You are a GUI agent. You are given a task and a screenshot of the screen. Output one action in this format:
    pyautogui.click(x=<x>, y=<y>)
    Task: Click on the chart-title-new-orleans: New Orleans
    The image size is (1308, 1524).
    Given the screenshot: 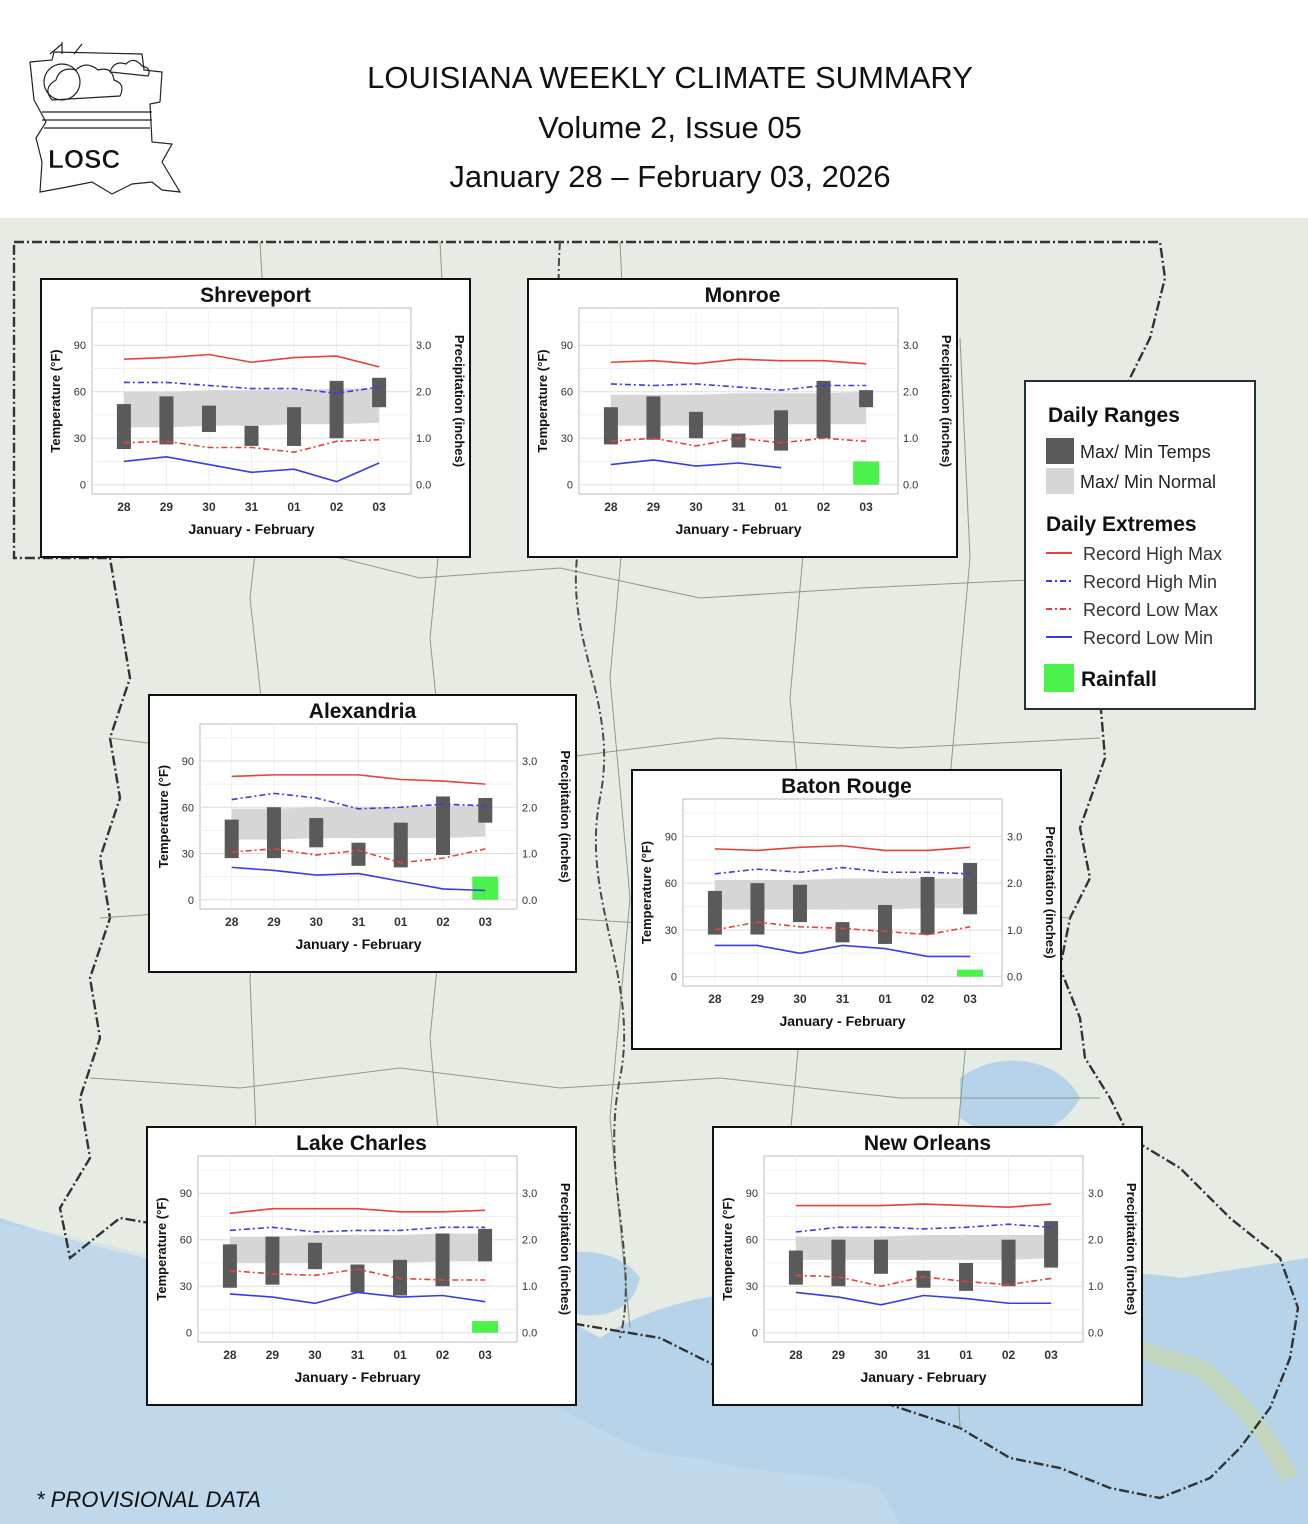 What is the action you would take?
    pyautogui.click(x=927, y=1143)
    